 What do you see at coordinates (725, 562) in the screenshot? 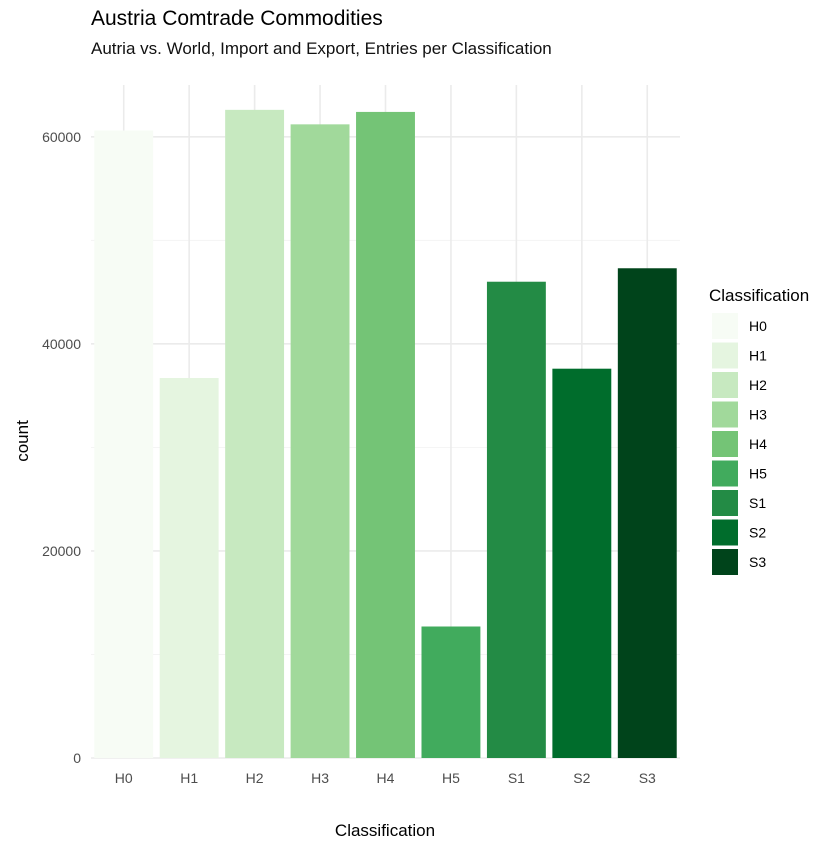
I see `legend-key-s3` at bounding box center [725, 562].